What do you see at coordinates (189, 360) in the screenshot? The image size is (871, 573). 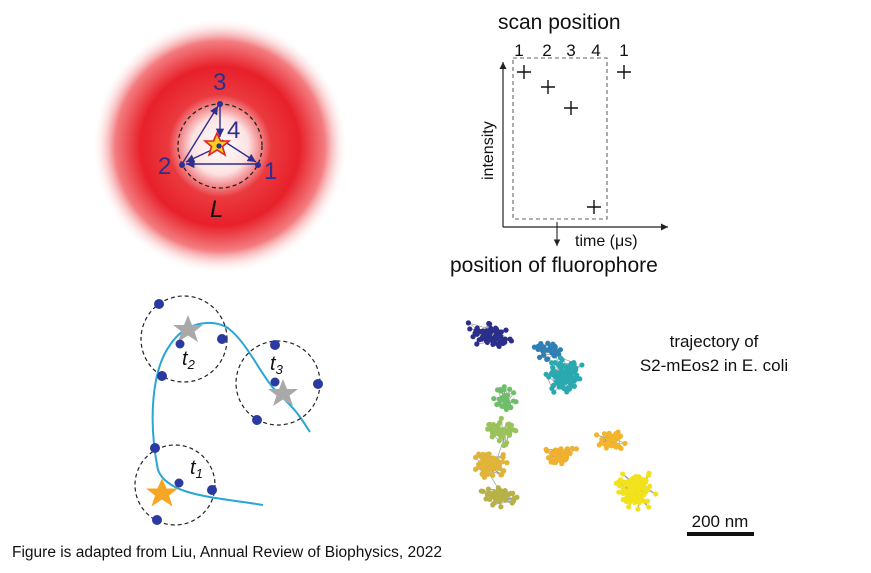 I see `time-label-t2: t2` at bounding box center [189, 360].